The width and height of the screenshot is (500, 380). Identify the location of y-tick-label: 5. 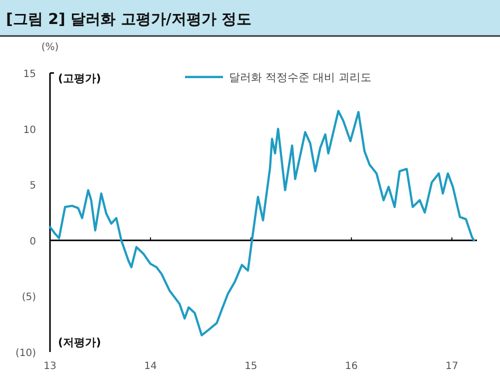
(33, 186).